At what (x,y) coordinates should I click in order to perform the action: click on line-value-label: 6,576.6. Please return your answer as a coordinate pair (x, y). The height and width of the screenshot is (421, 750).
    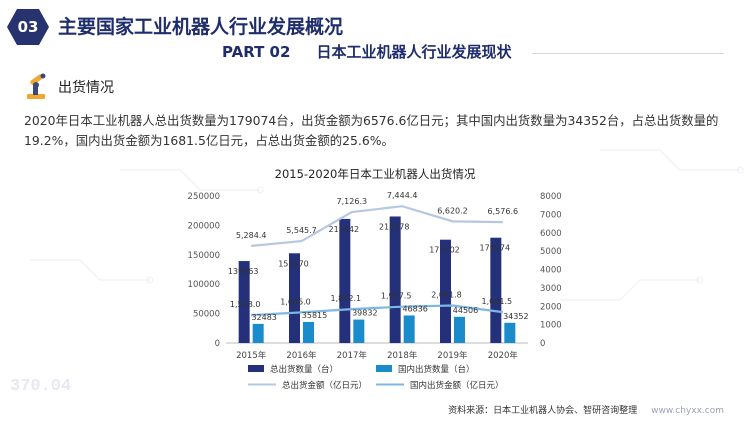
    Looking at the image, I should click on (503, 211).